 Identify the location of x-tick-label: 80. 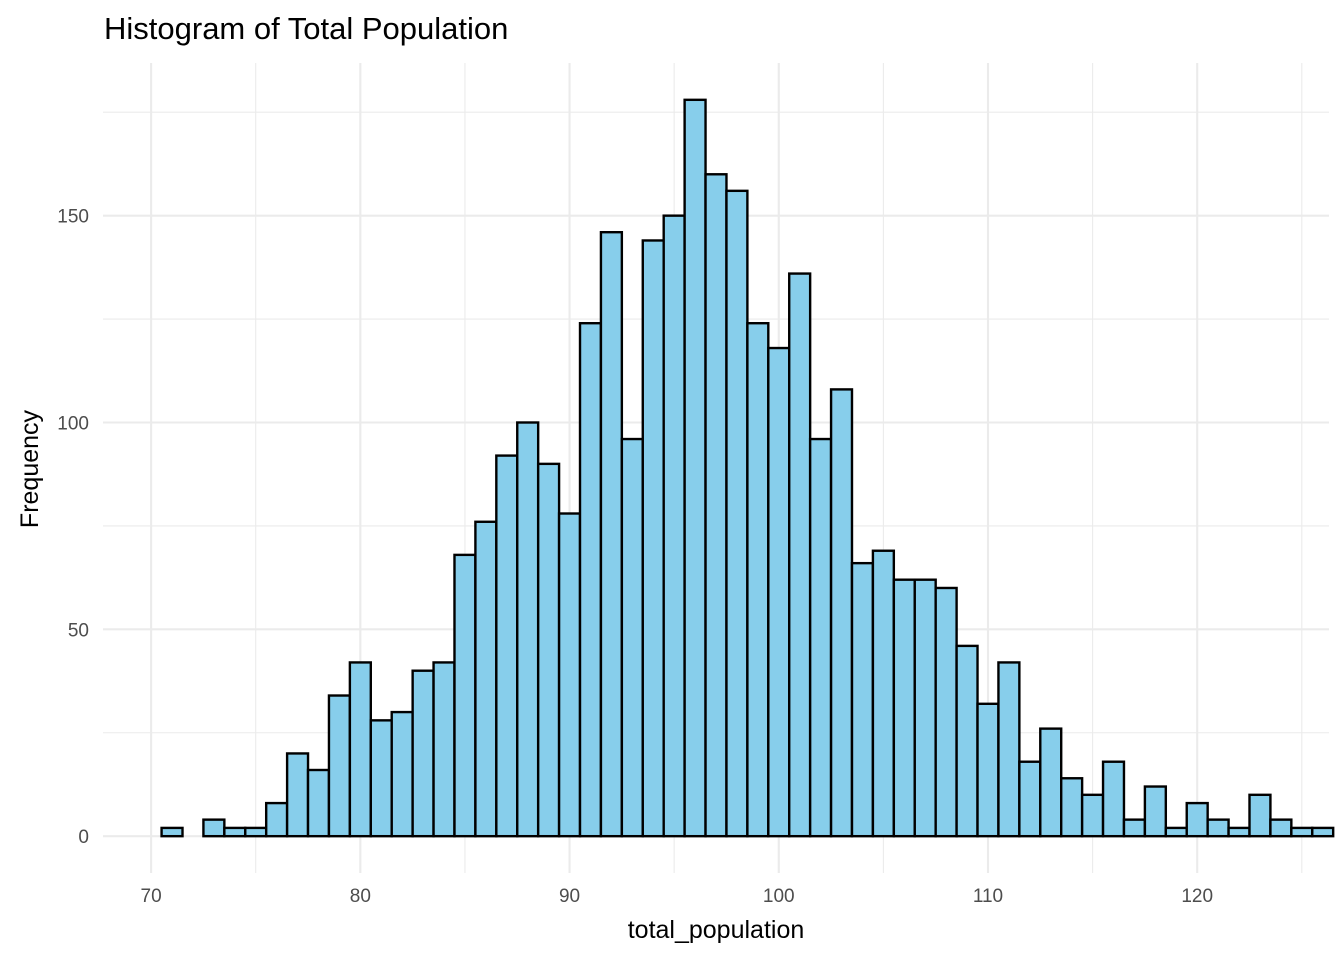
(360, 896).